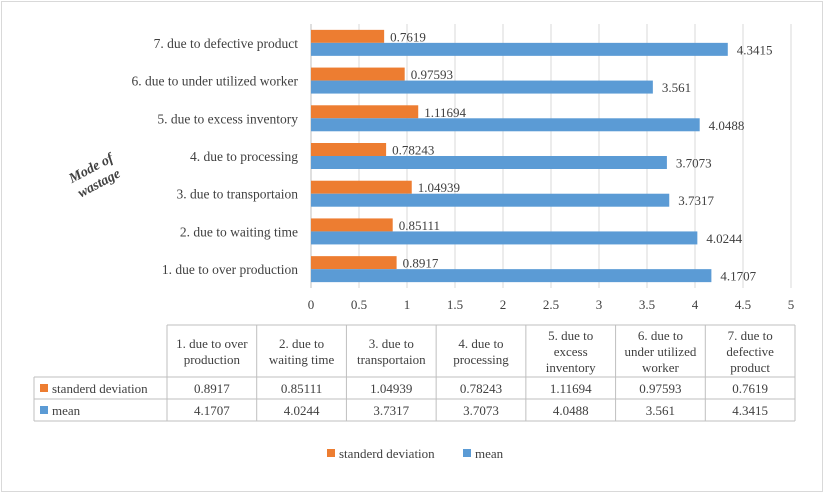 The image size is (824, 498). What do you see at coordinates (661, 351) in the screenshot?
I see `table-header-cell: under utilized` at bounding box center [661, 351].